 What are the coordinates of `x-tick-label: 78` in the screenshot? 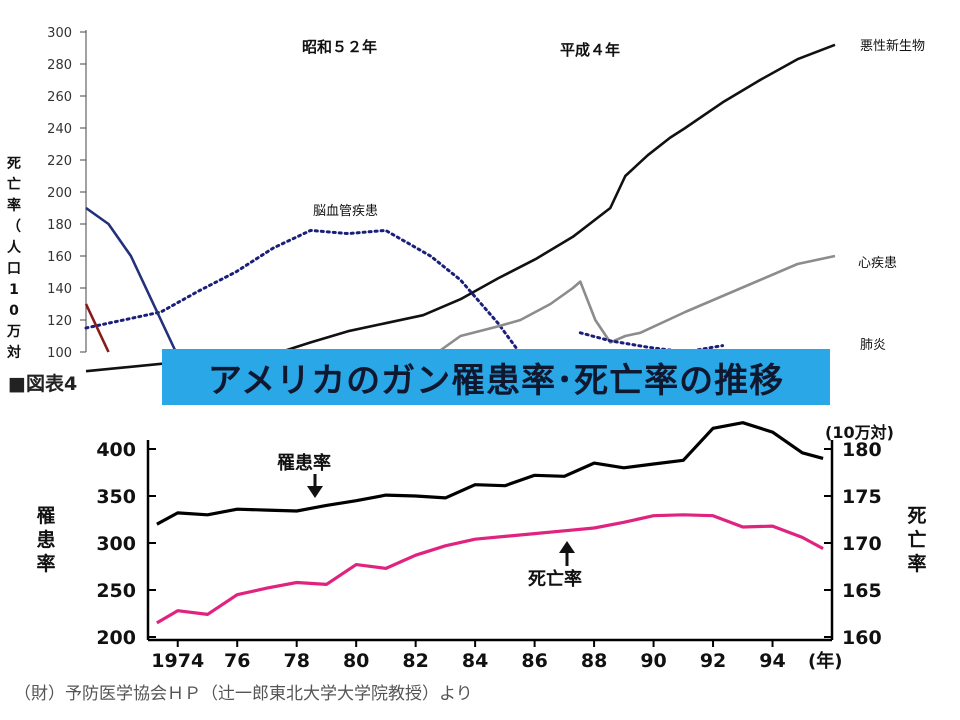 It's located at (296, 661).